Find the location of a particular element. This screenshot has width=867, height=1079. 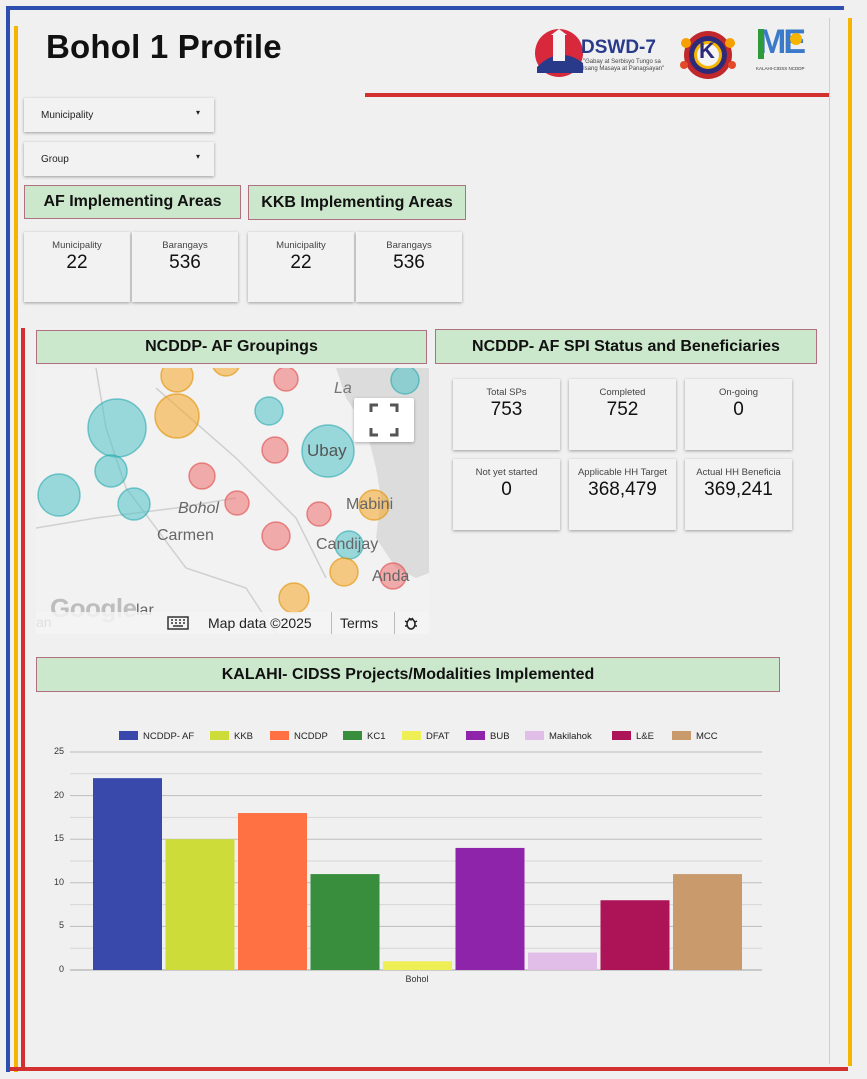

chart-y-tick: 20 is located at coordinates (58, 794).